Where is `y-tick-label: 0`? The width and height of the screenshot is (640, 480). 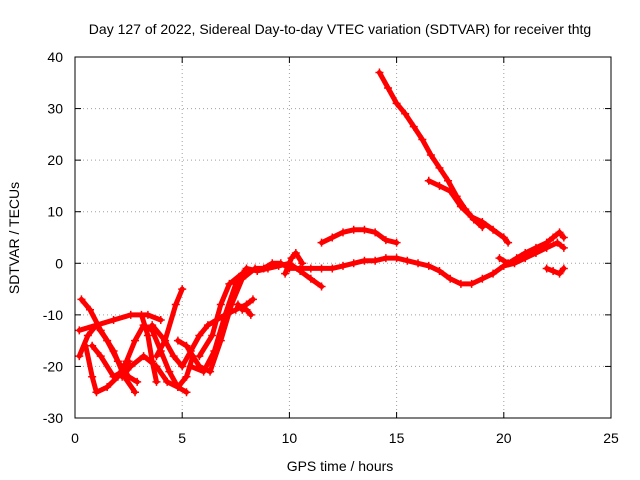 y-tick-label: 0 is located at coordinates (59, 263).